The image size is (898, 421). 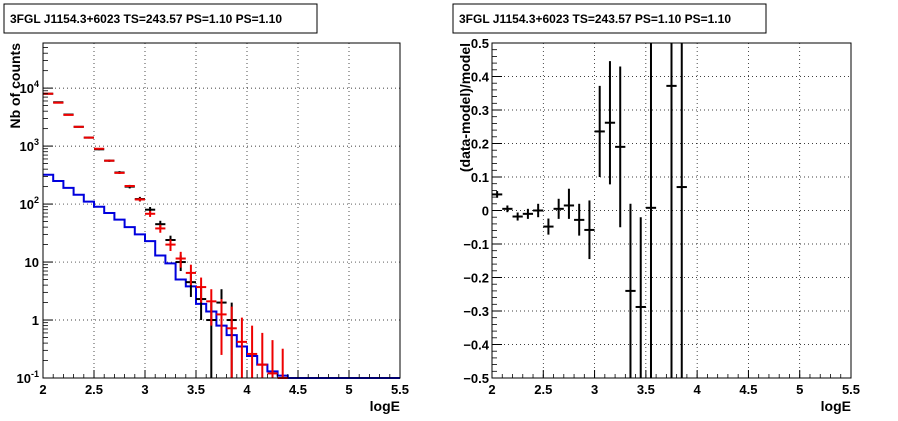 I want to click on y-tick-label: 0.5, so click(x=480, y=43).